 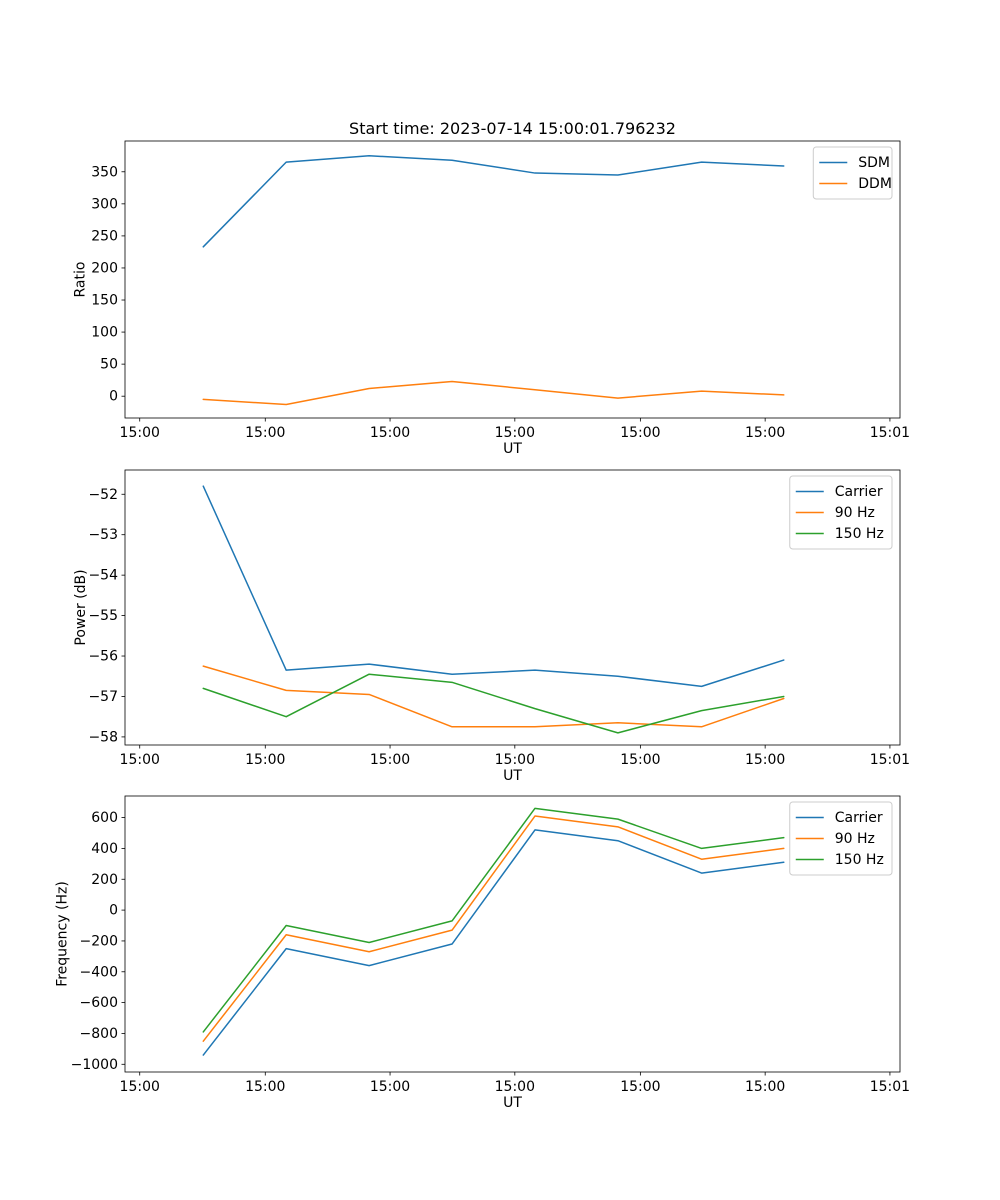 I want to click on y-tick-label: 600, so click(x=104, y=818).